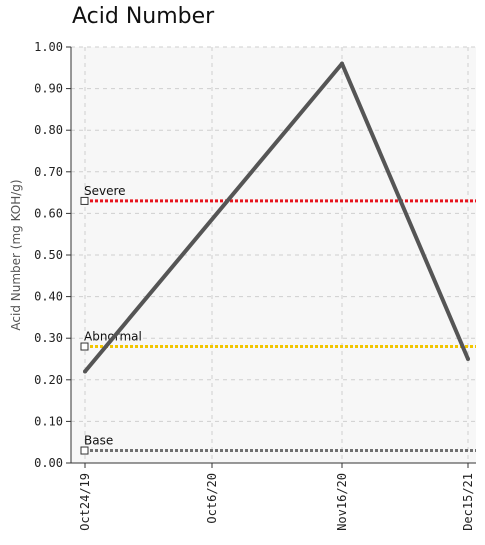  What do you see at coordinates (48, 297) in the screenshot?
I see `y-tick-label: 0.40` at bounding box center [48, 297].